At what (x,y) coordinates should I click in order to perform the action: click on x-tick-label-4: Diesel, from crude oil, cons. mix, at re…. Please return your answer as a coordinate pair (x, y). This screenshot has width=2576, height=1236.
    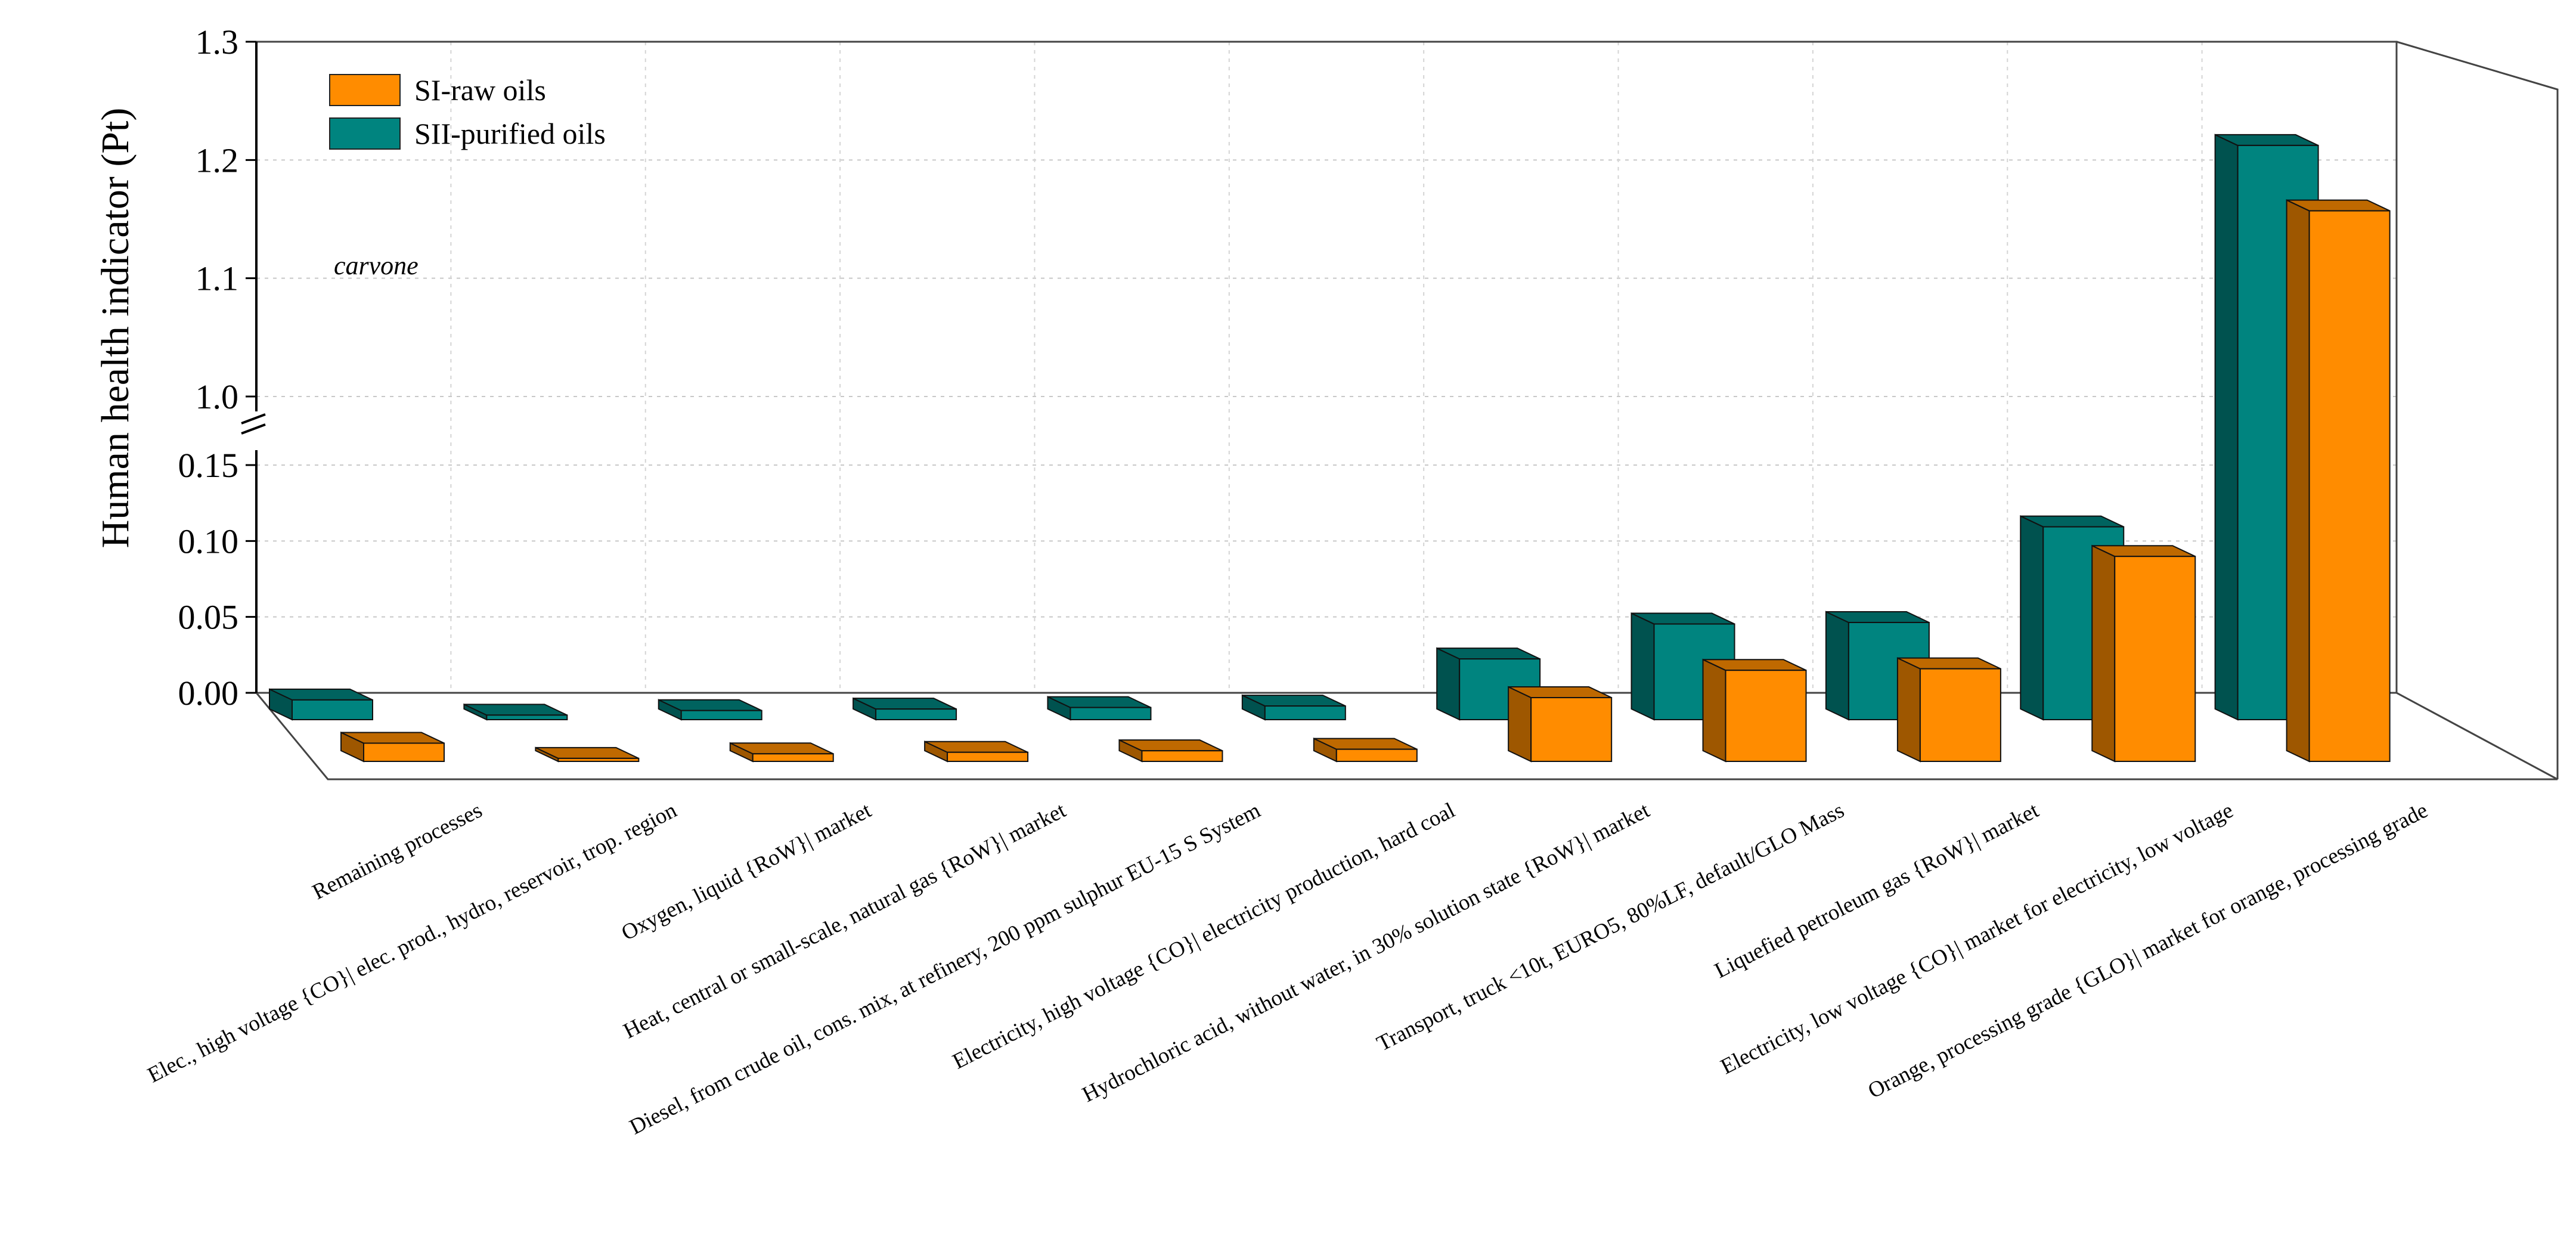
    Looking at the image, I should click on (945, 968).